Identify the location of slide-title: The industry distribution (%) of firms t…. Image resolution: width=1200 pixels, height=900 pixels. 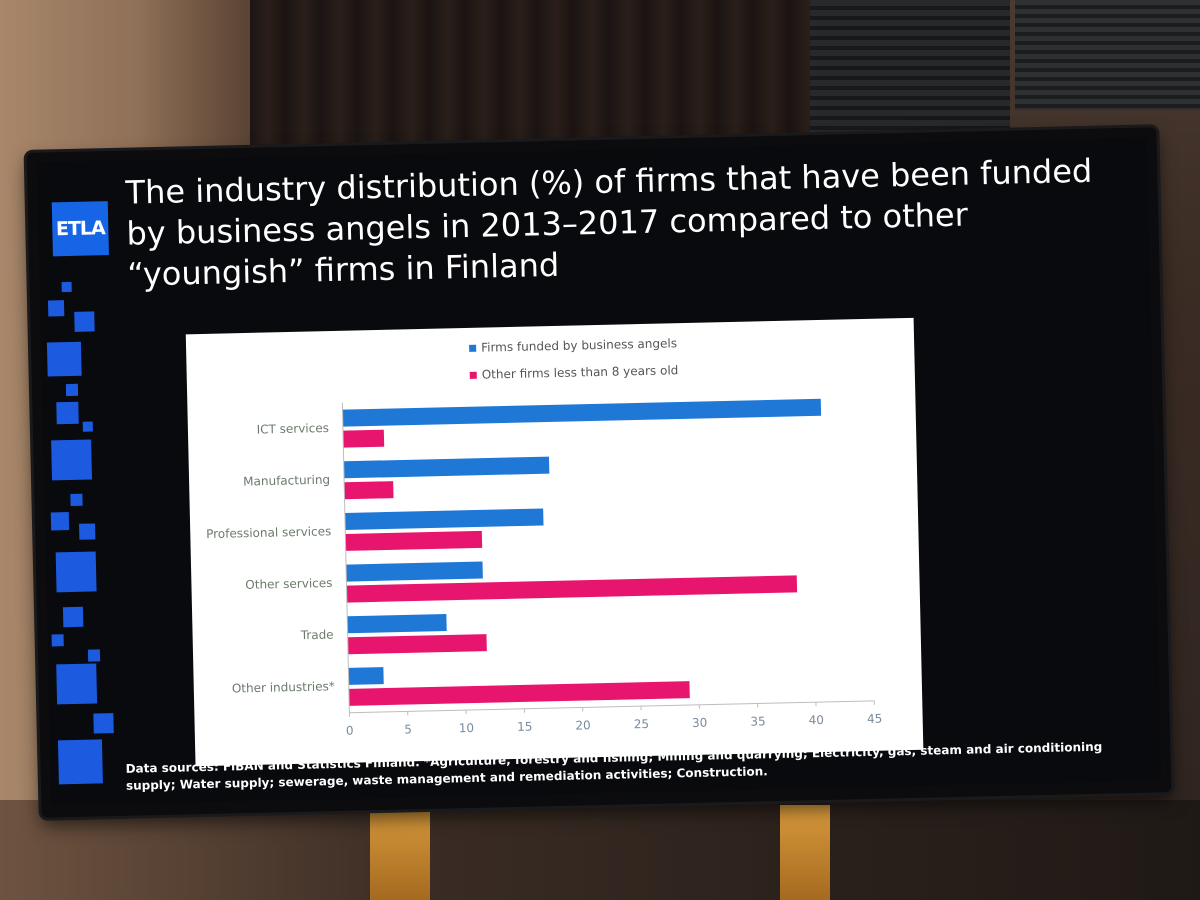
(609, 222).